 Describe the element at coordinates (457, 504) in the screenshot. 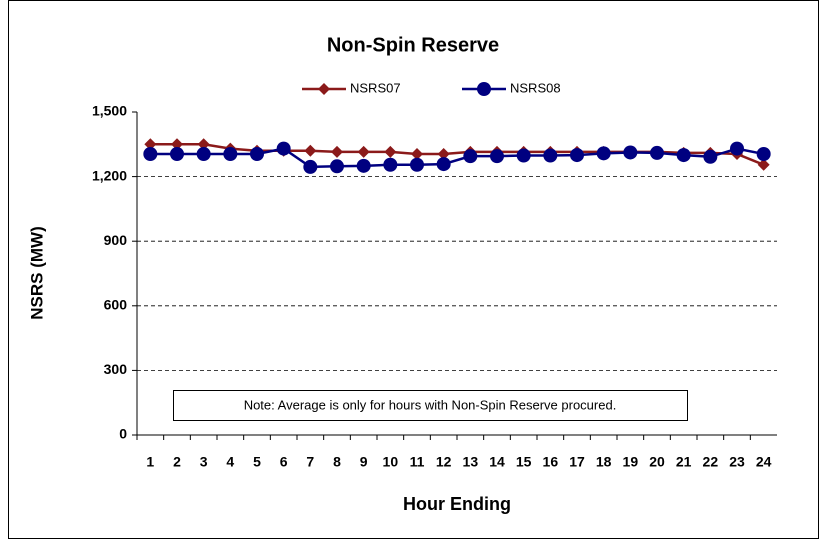

I see `x-axis-label: Hour Ending` at that location.